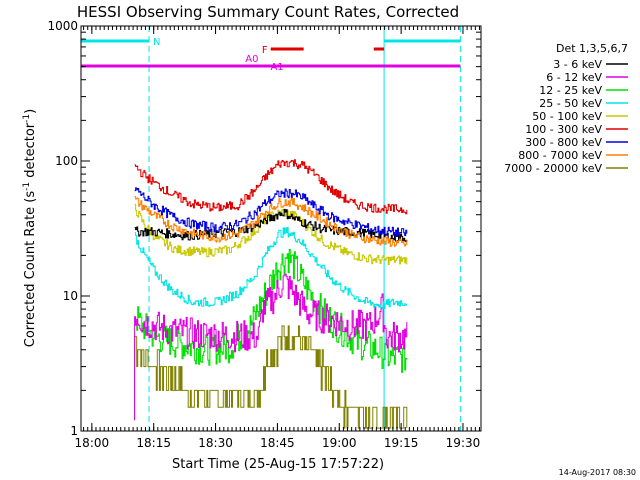 Image resolution: width=640 pixels, height=480 pixels. I want to click on y-axis-label: Corrected Count Rate (s-1 detector-1), so click(30, 228).